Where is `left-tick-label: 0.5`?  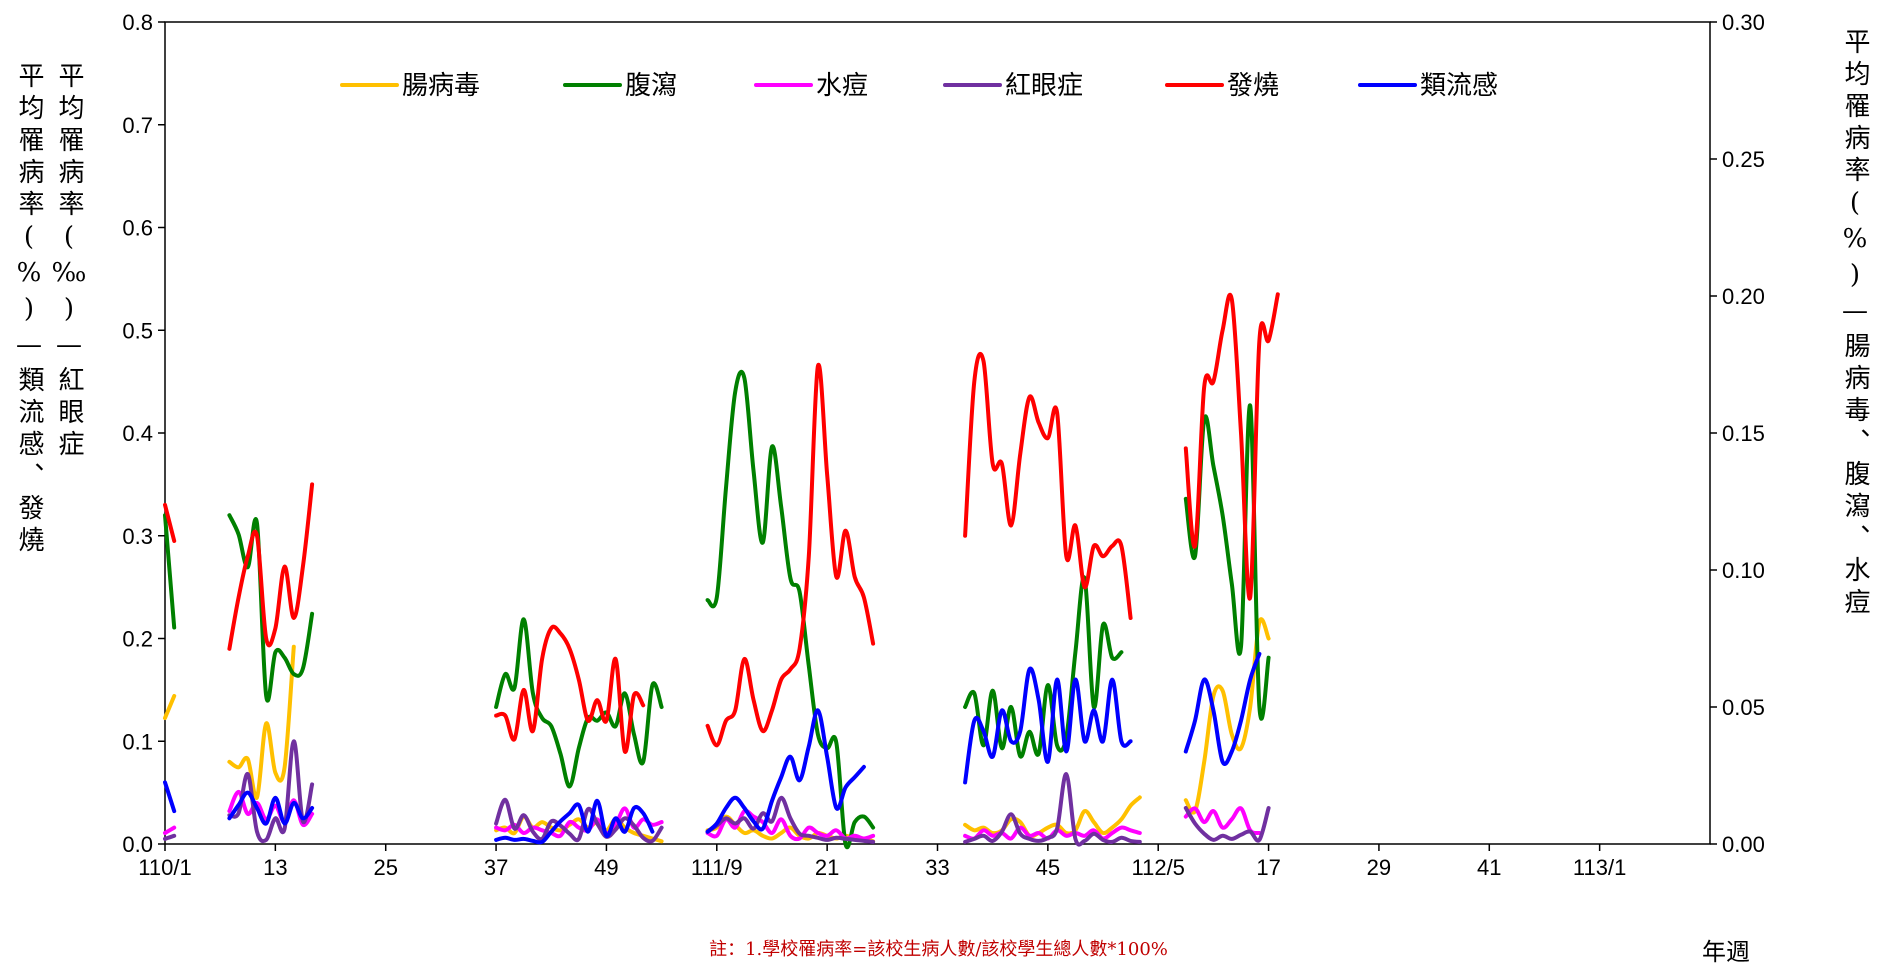 left-tick-label: 0.5 is located at coordinates (137, 330).